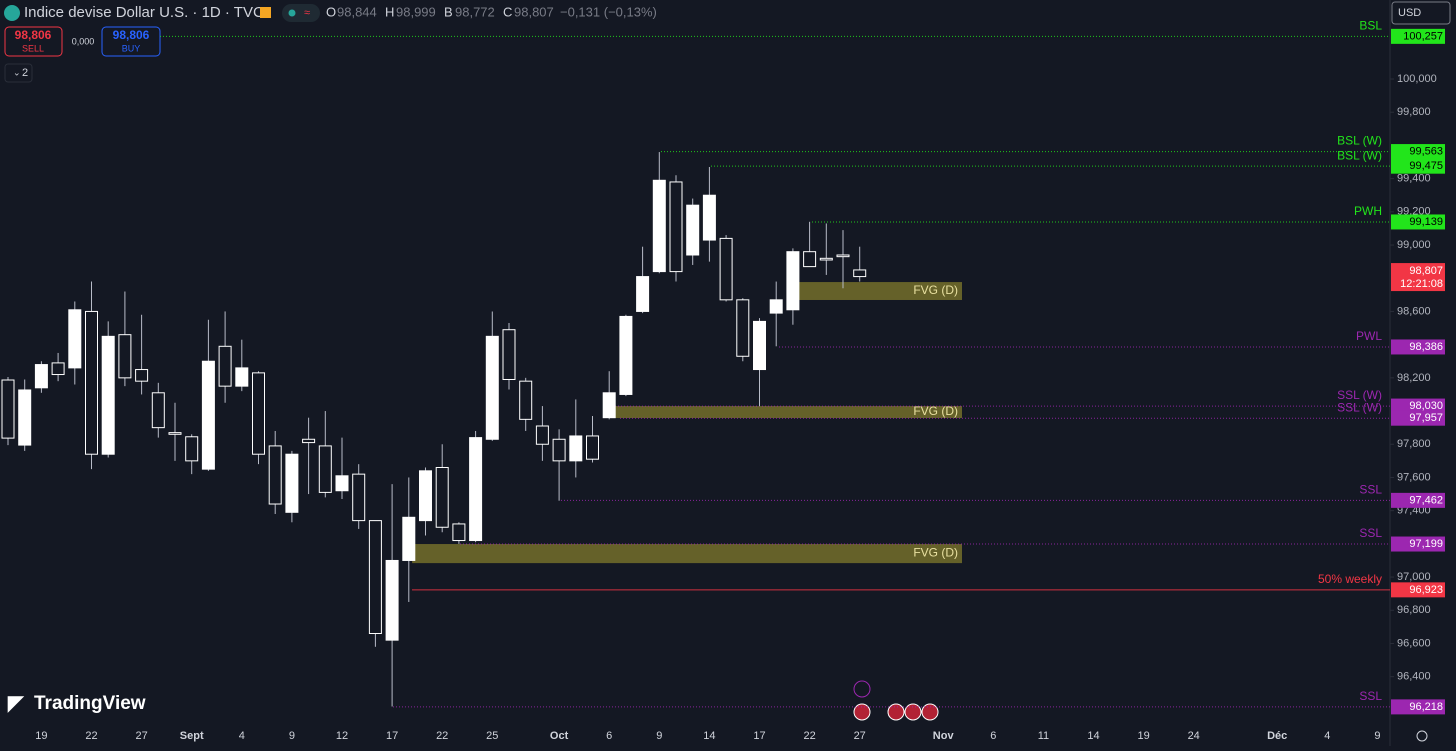 The width and height of the screenshot is (1456, 751). What do you see at coordinates (475, 11) in the screenshot?
I see `ohlc-value: 98,772` at bounding box center [475, 11].